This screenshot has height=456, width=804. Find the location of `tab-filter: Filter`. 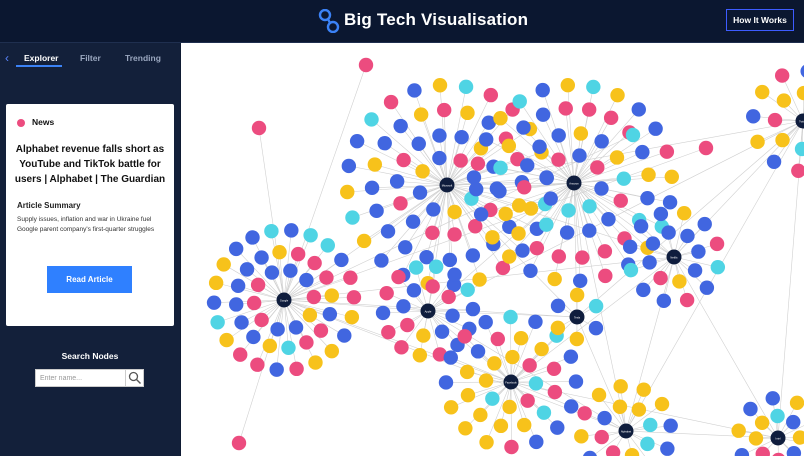

tab-filter: Filter is located at coordinates (90, 58).